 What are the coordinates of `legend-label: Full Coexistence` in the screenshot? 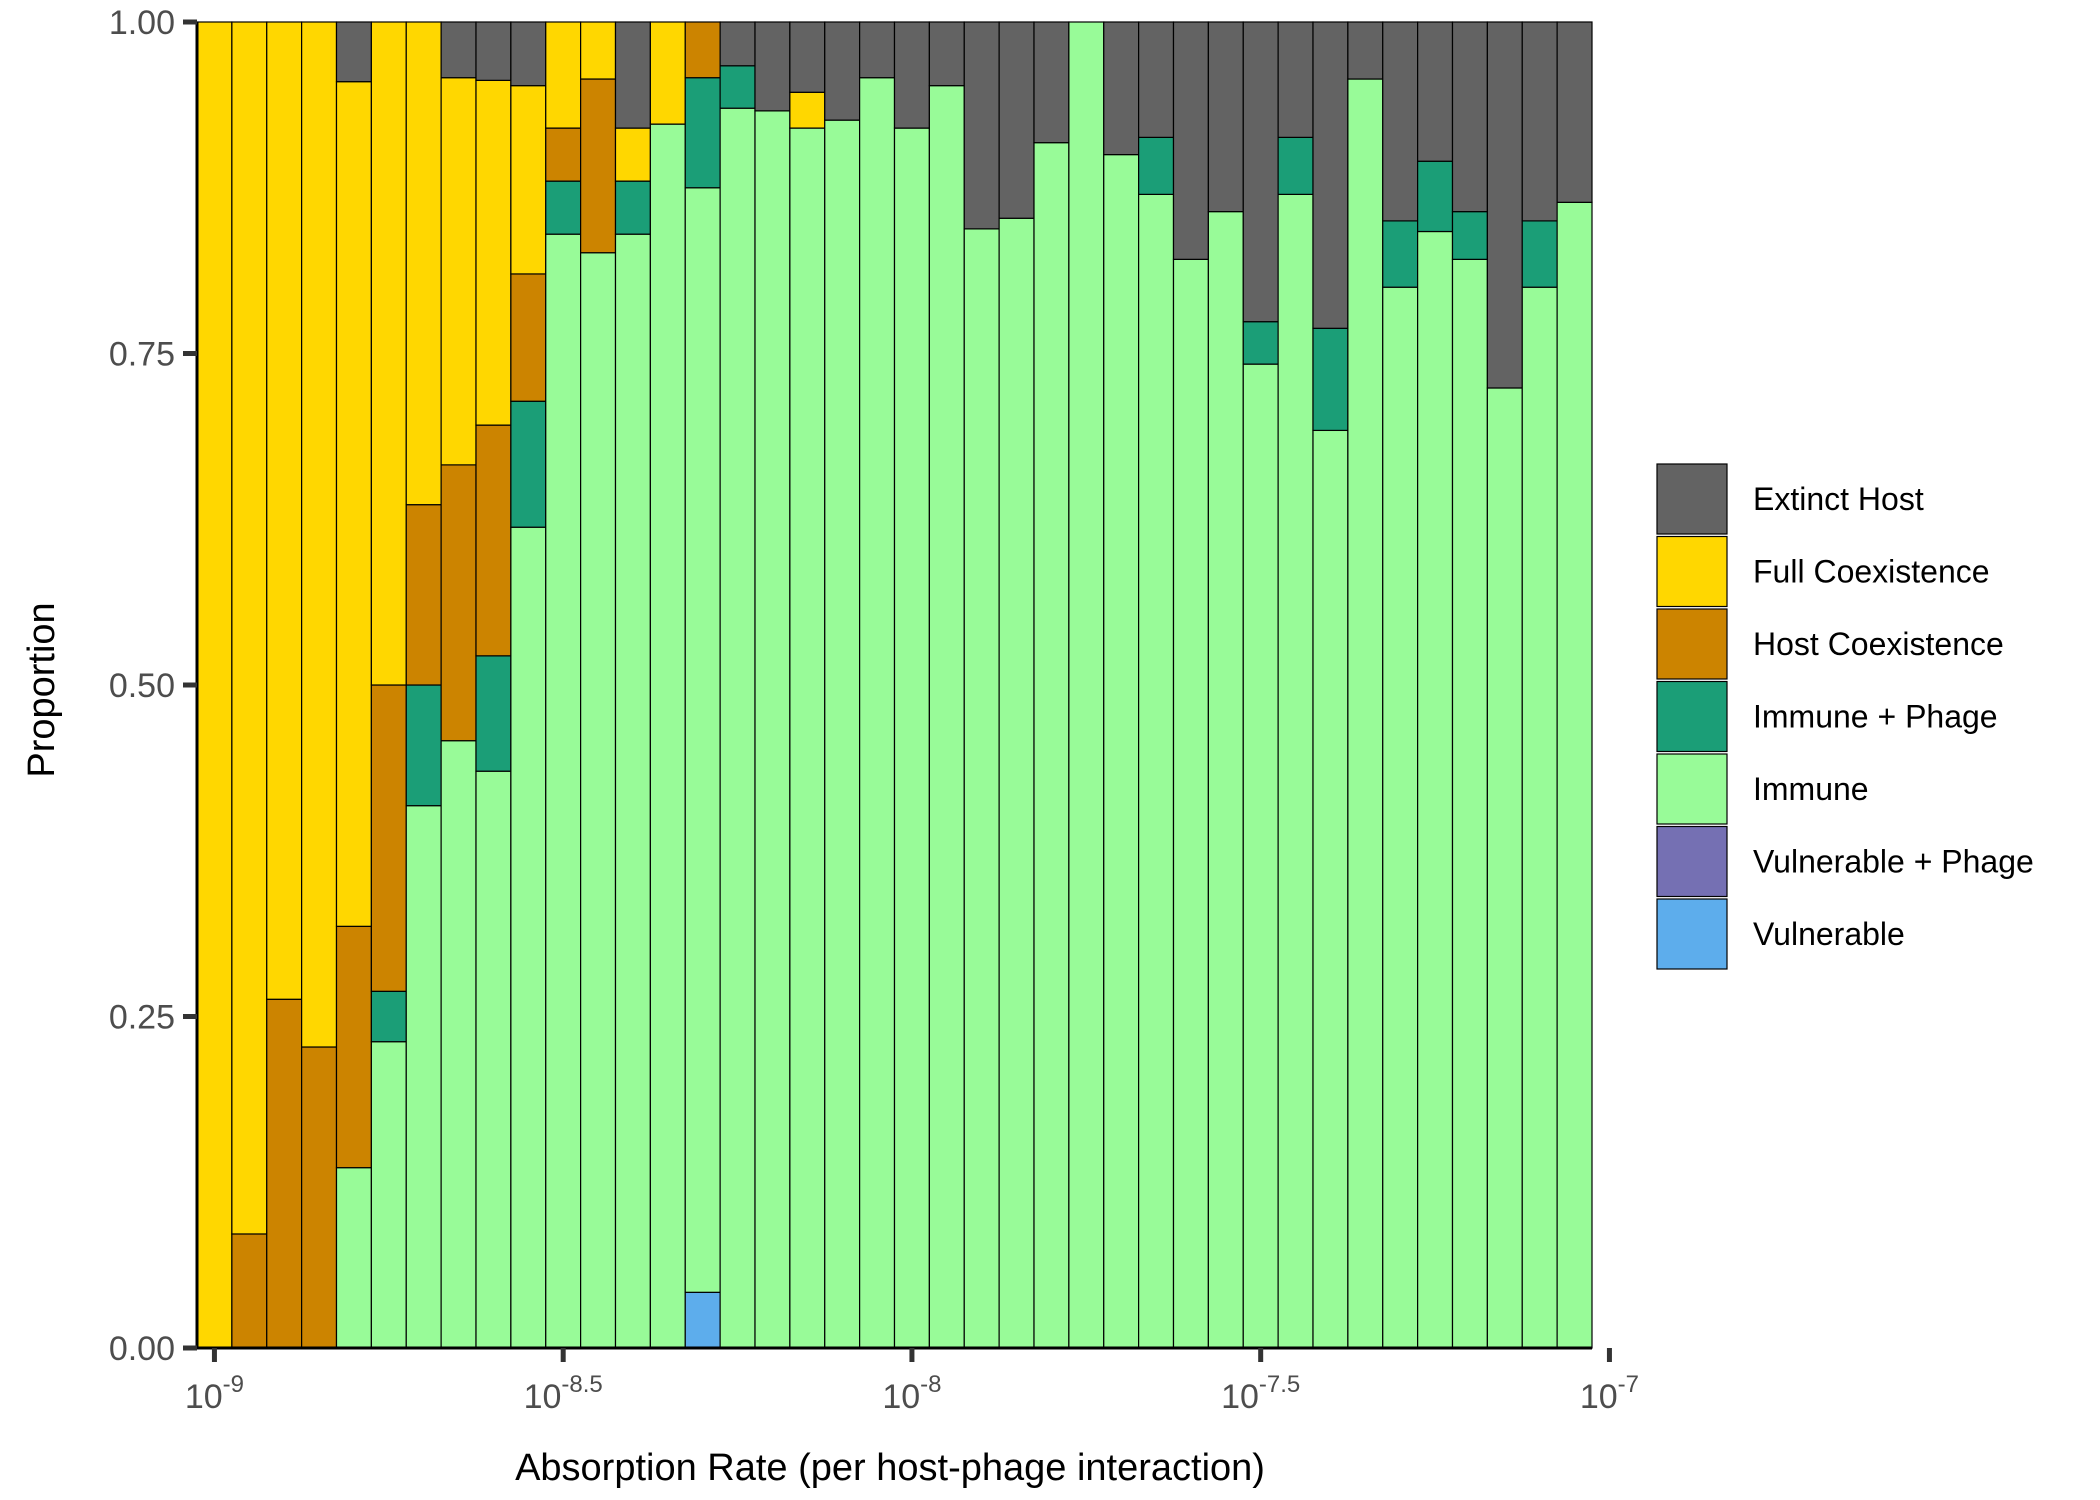 It's located at (1871, 572).